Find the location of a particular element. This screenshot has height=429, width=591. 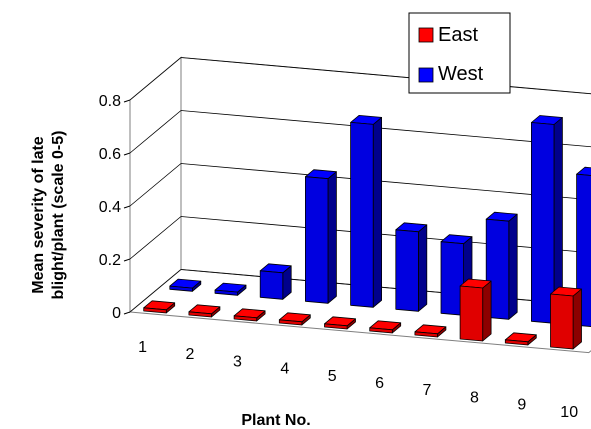

x-tick-label: 5 is located at coordinates (332, 376).